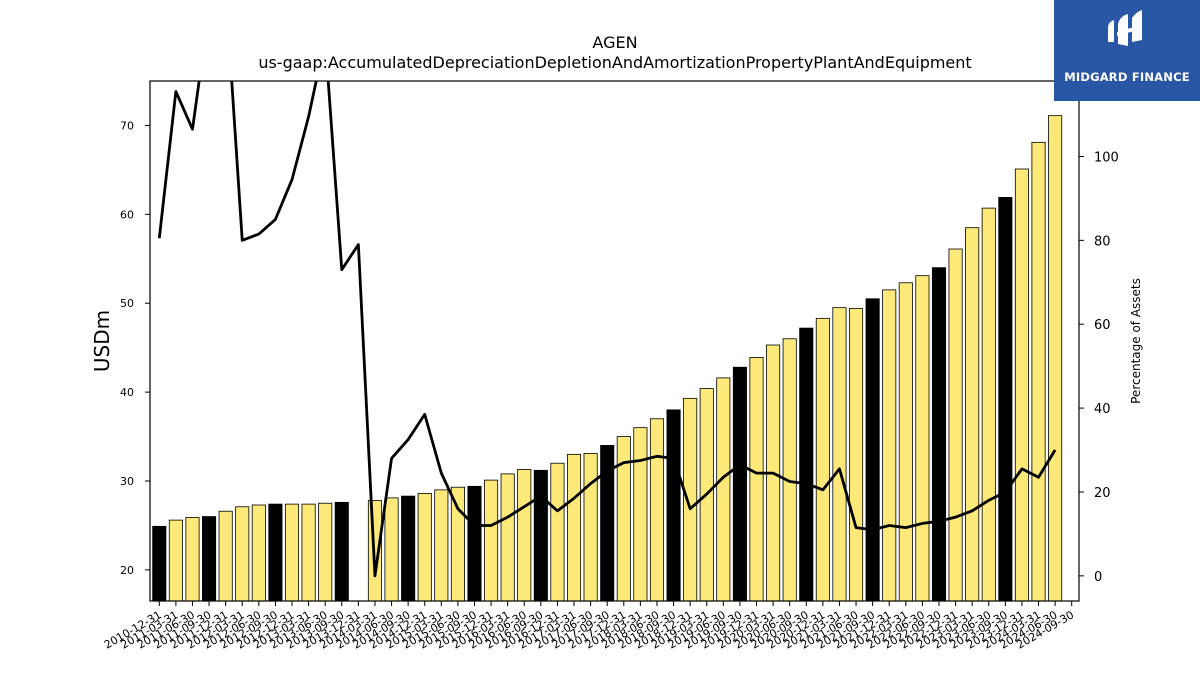 The width and height of the screenshot is (1200, 675). What do you see at coordinates (127, 125) in the screenshot?
I see `y-tick-label: 70` at bounding box center [127, 125].